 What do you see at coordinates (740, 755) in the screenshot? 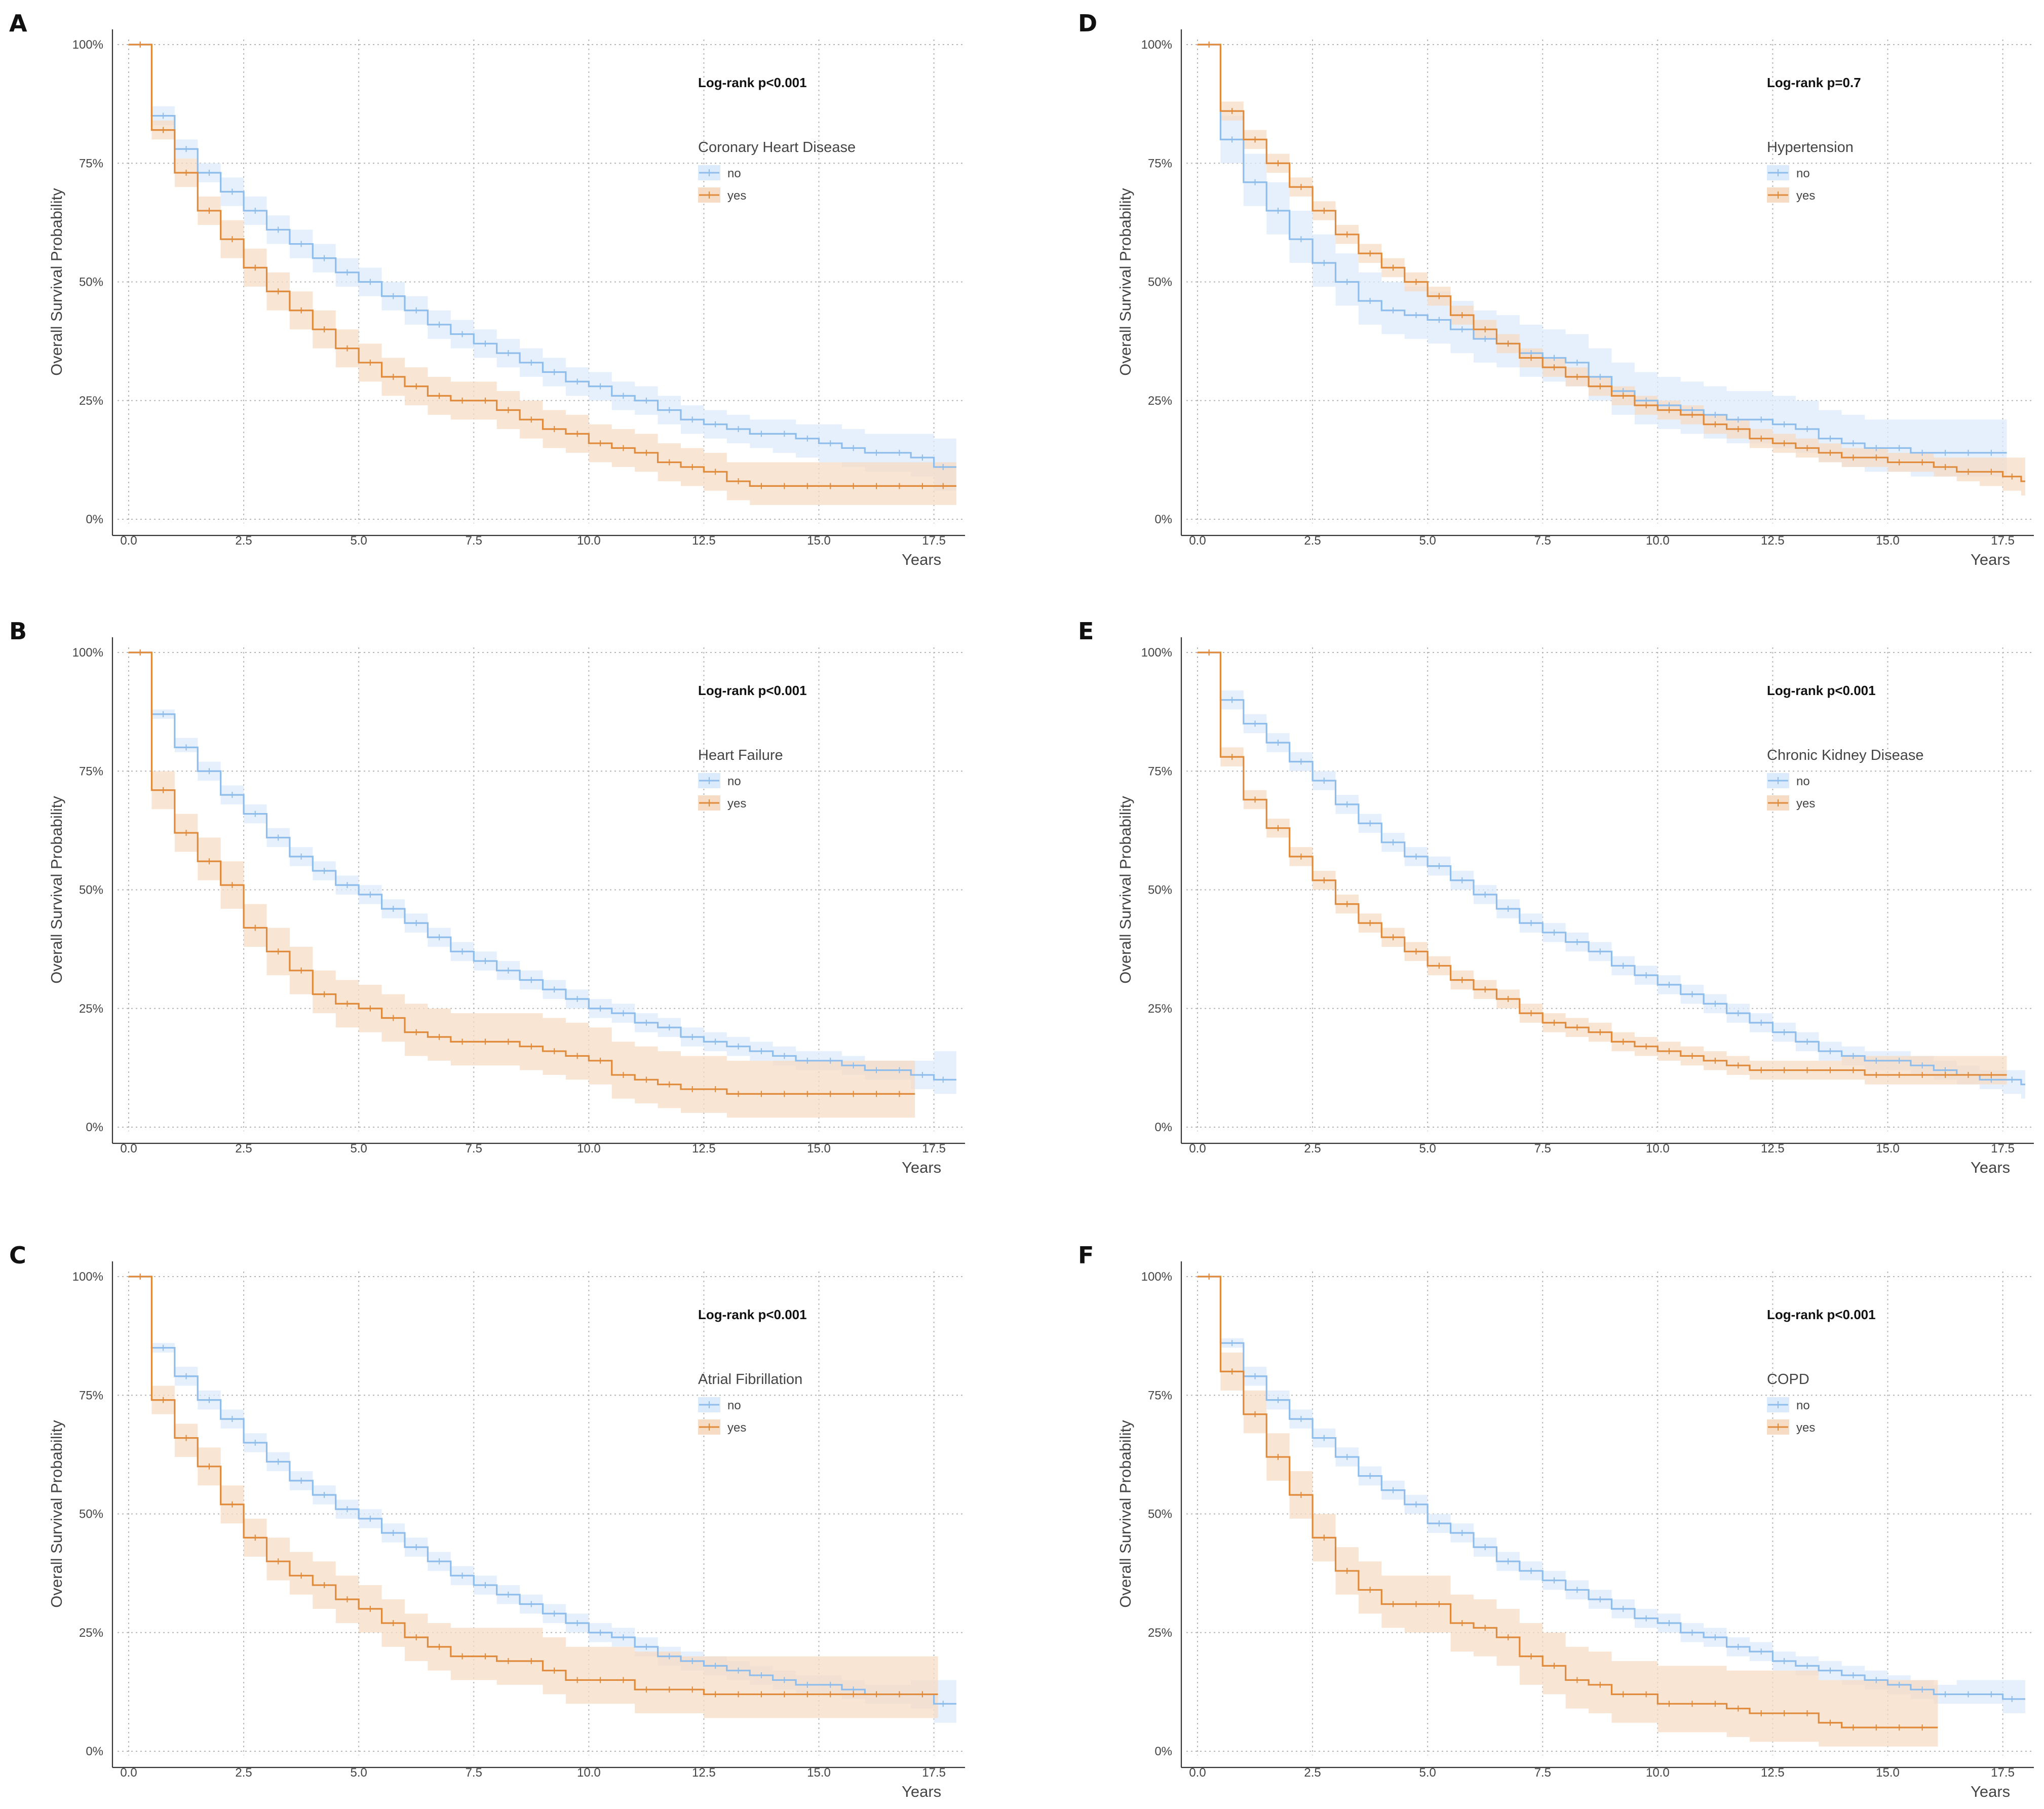
I see `legend-title: Heart Failure` at bounding box center [740, 755].